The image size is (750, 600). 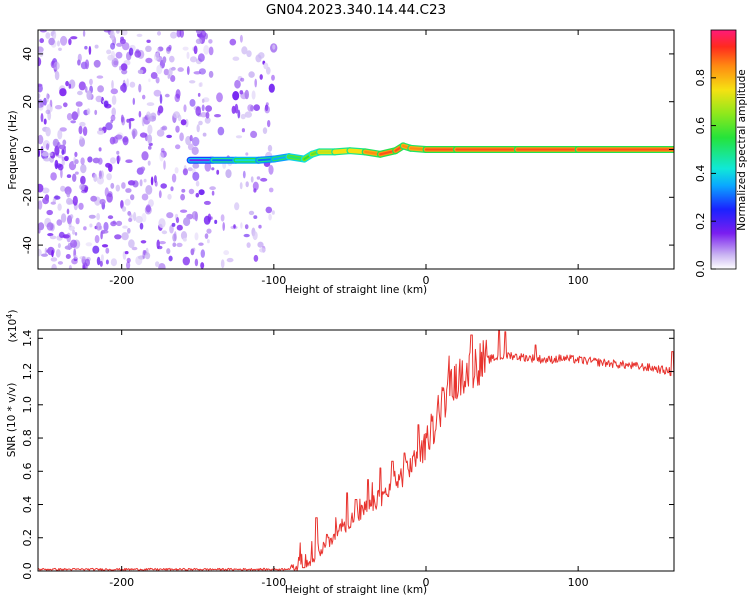 I want to click on y-tick-label: 0.6, so click(x=27, y=472).